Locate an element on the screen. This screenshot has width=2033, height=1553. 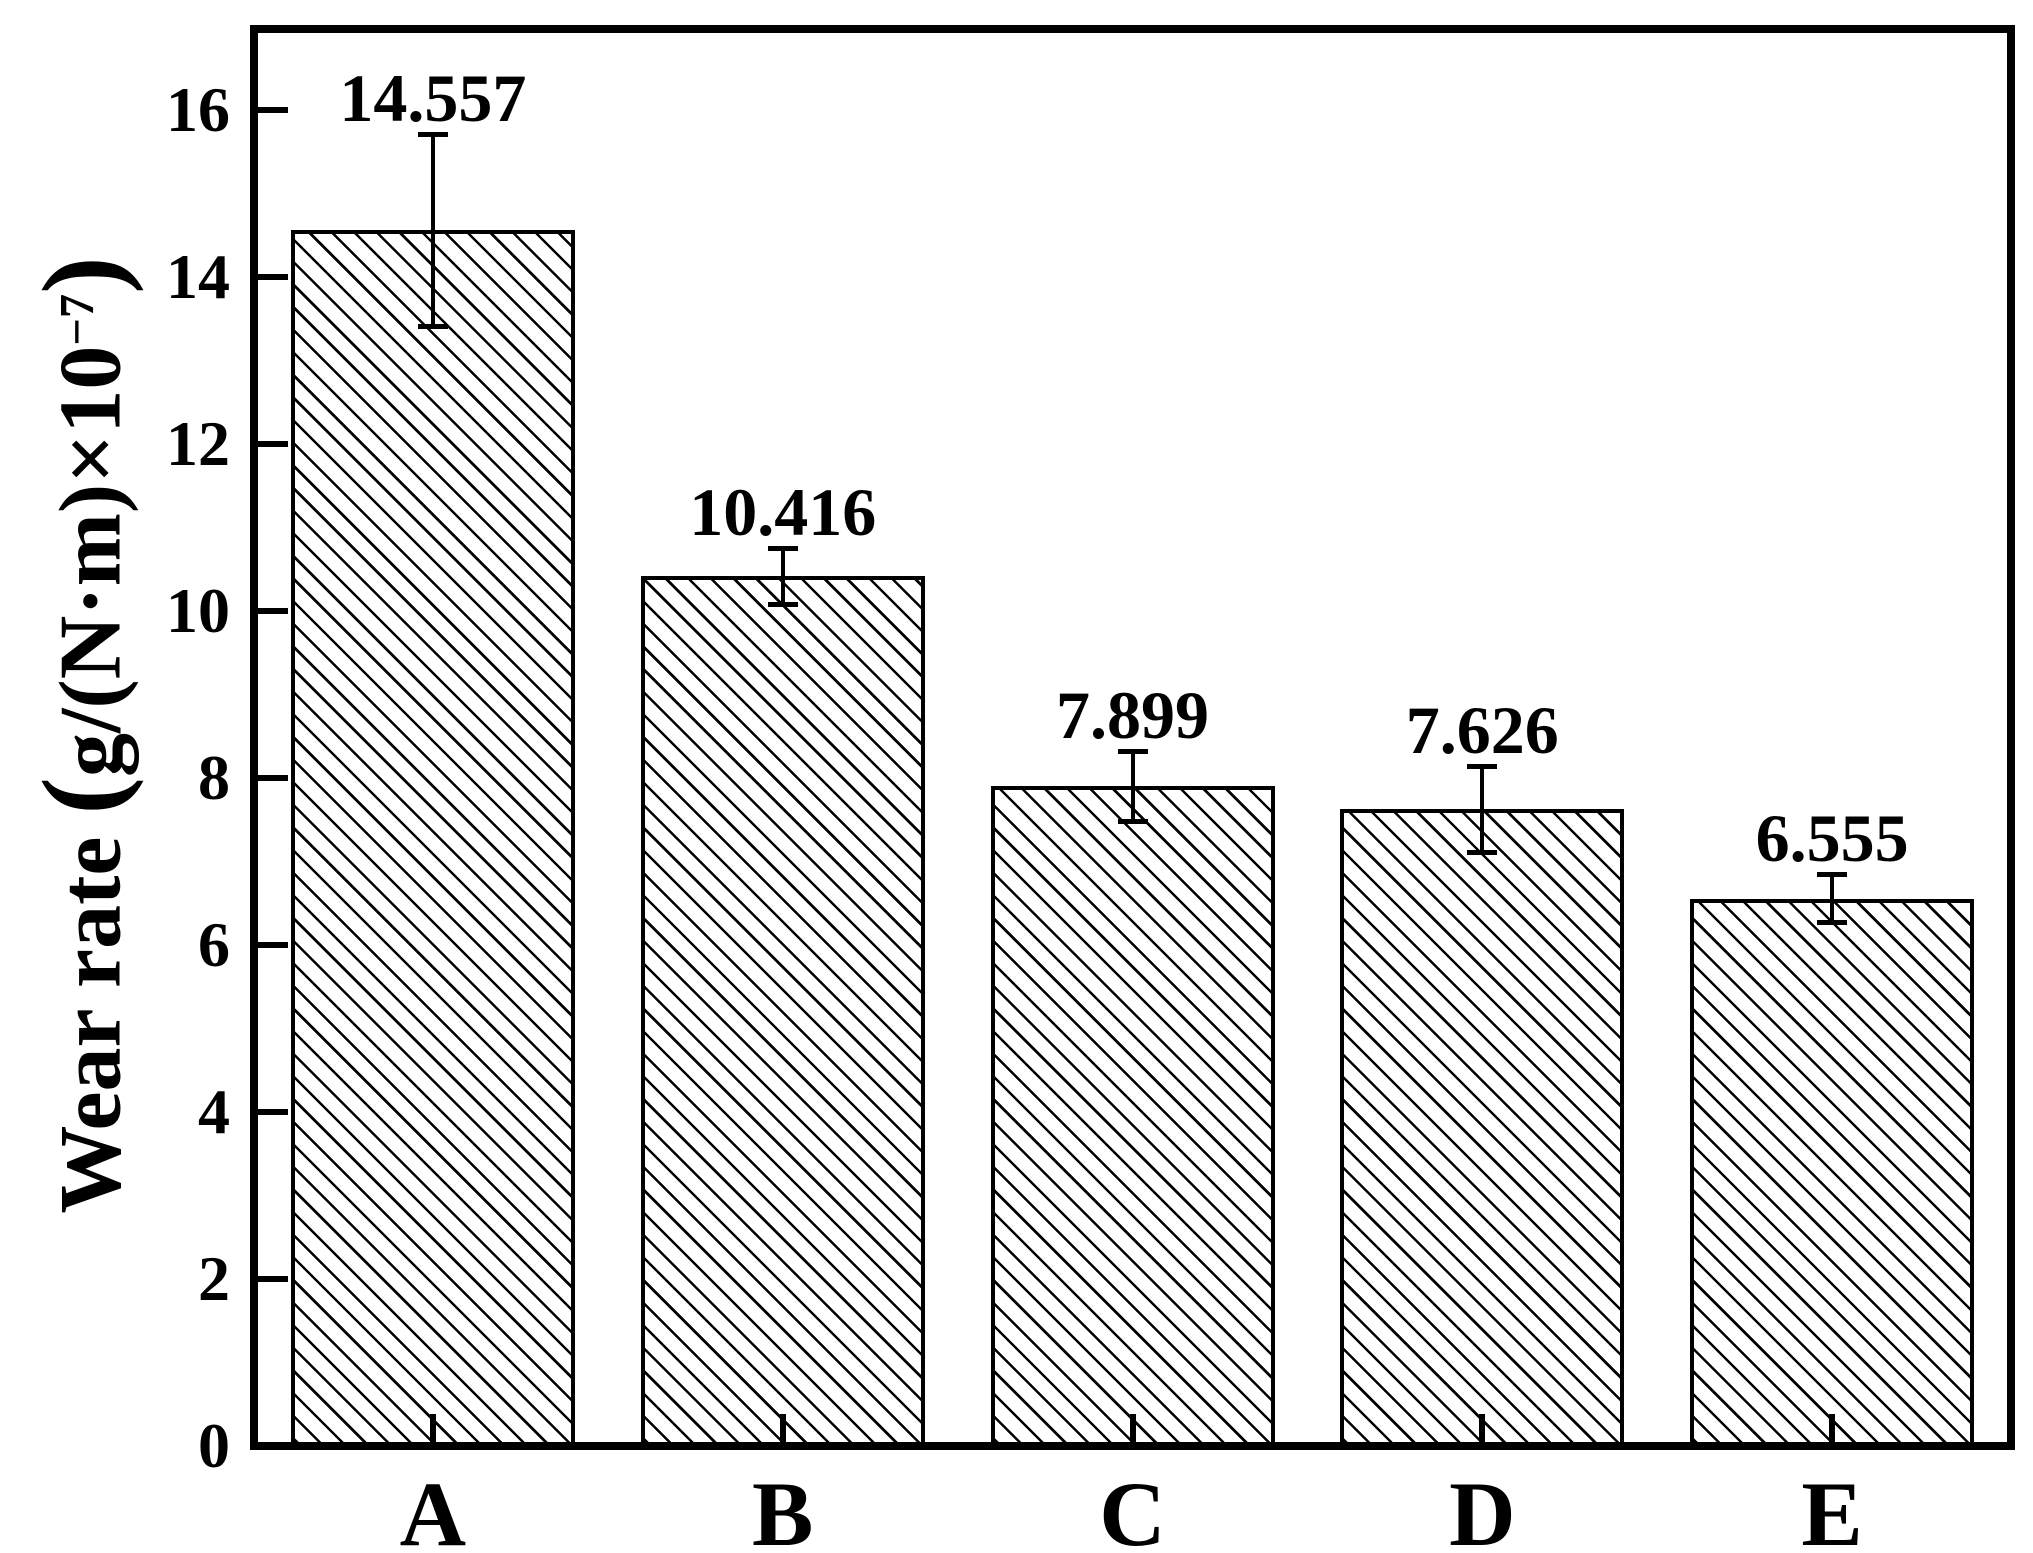
category-label: D is located at coordinates (1482, 1508).